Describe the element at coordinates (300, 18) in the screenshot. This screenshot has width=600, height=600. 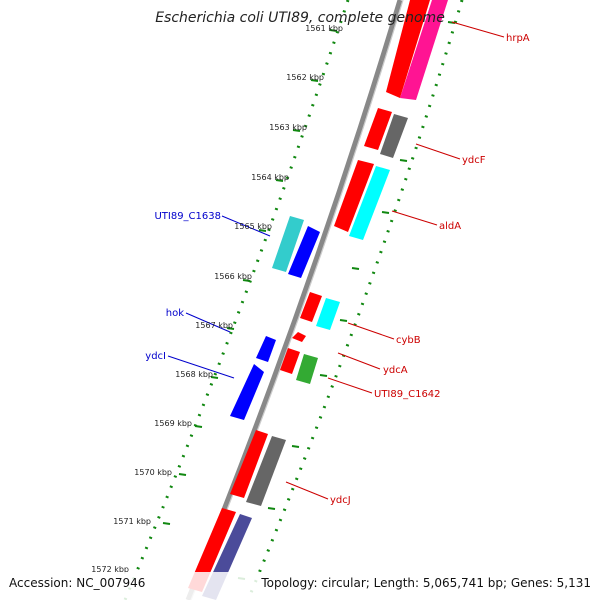
I see `map-title: Escherichia coli UTI89, complete genome` at that location.